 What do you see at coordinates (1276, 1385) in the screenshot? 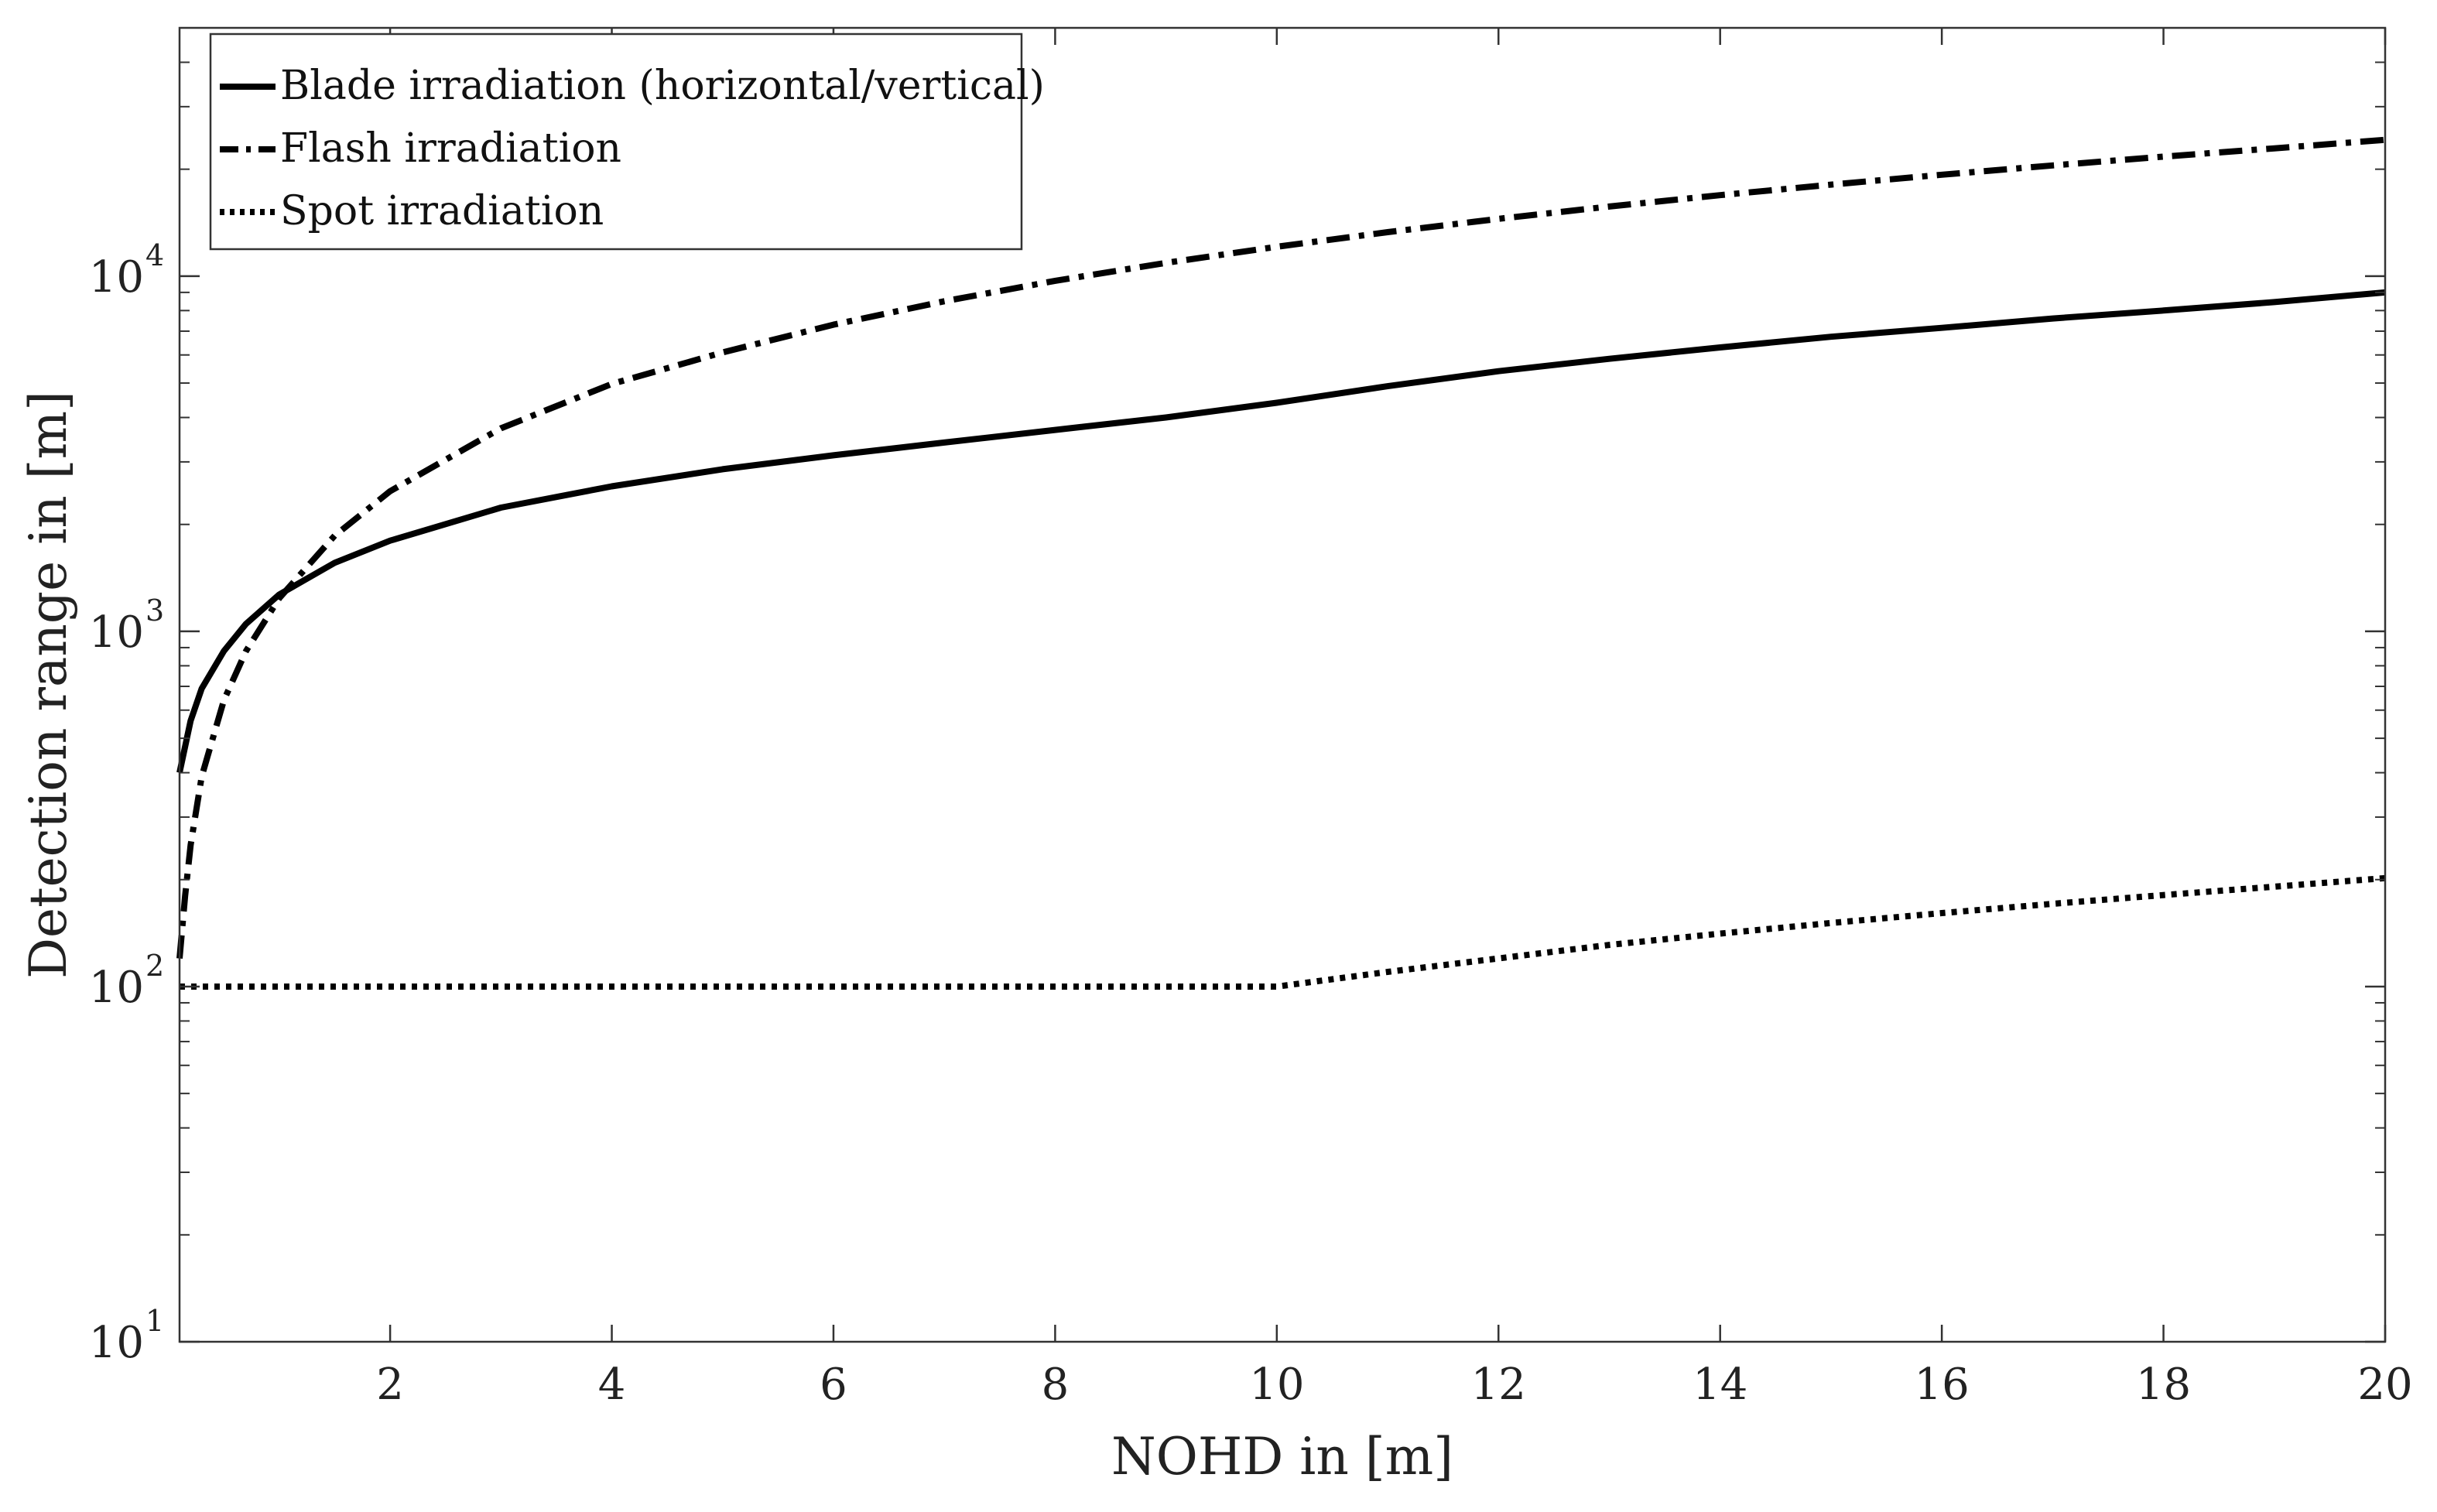
I see `x-tick-label: 10` at bounding box center [1276, 1385].